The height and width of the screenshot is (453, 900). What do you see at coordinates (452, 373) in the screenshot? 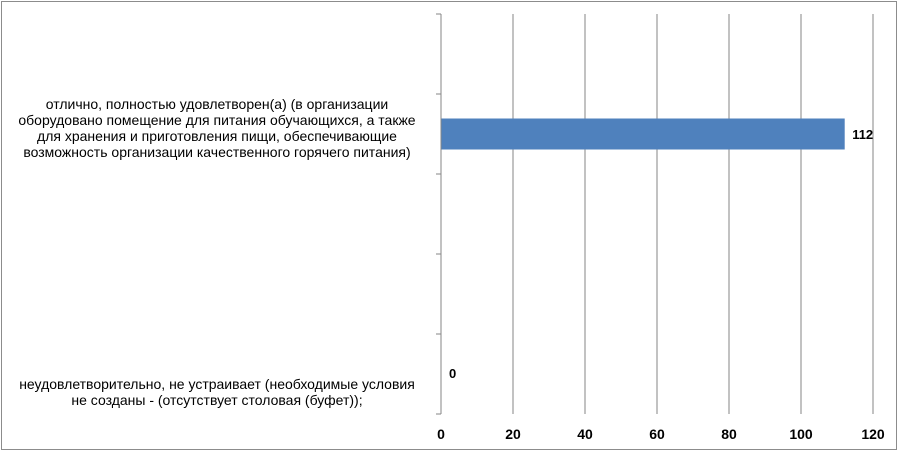
I see `data-label: 0` at bounding box center [452, 373].